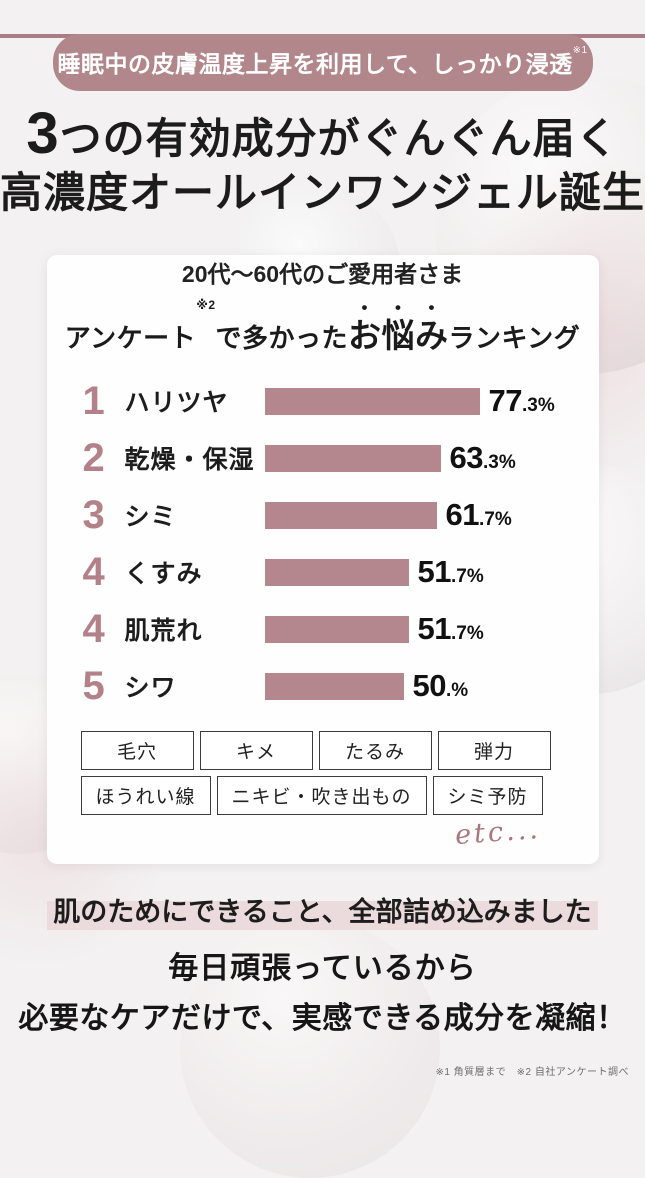 The image size is (645, 1178). I want to click on bar-wrap: 50.%, so click(431, 686).